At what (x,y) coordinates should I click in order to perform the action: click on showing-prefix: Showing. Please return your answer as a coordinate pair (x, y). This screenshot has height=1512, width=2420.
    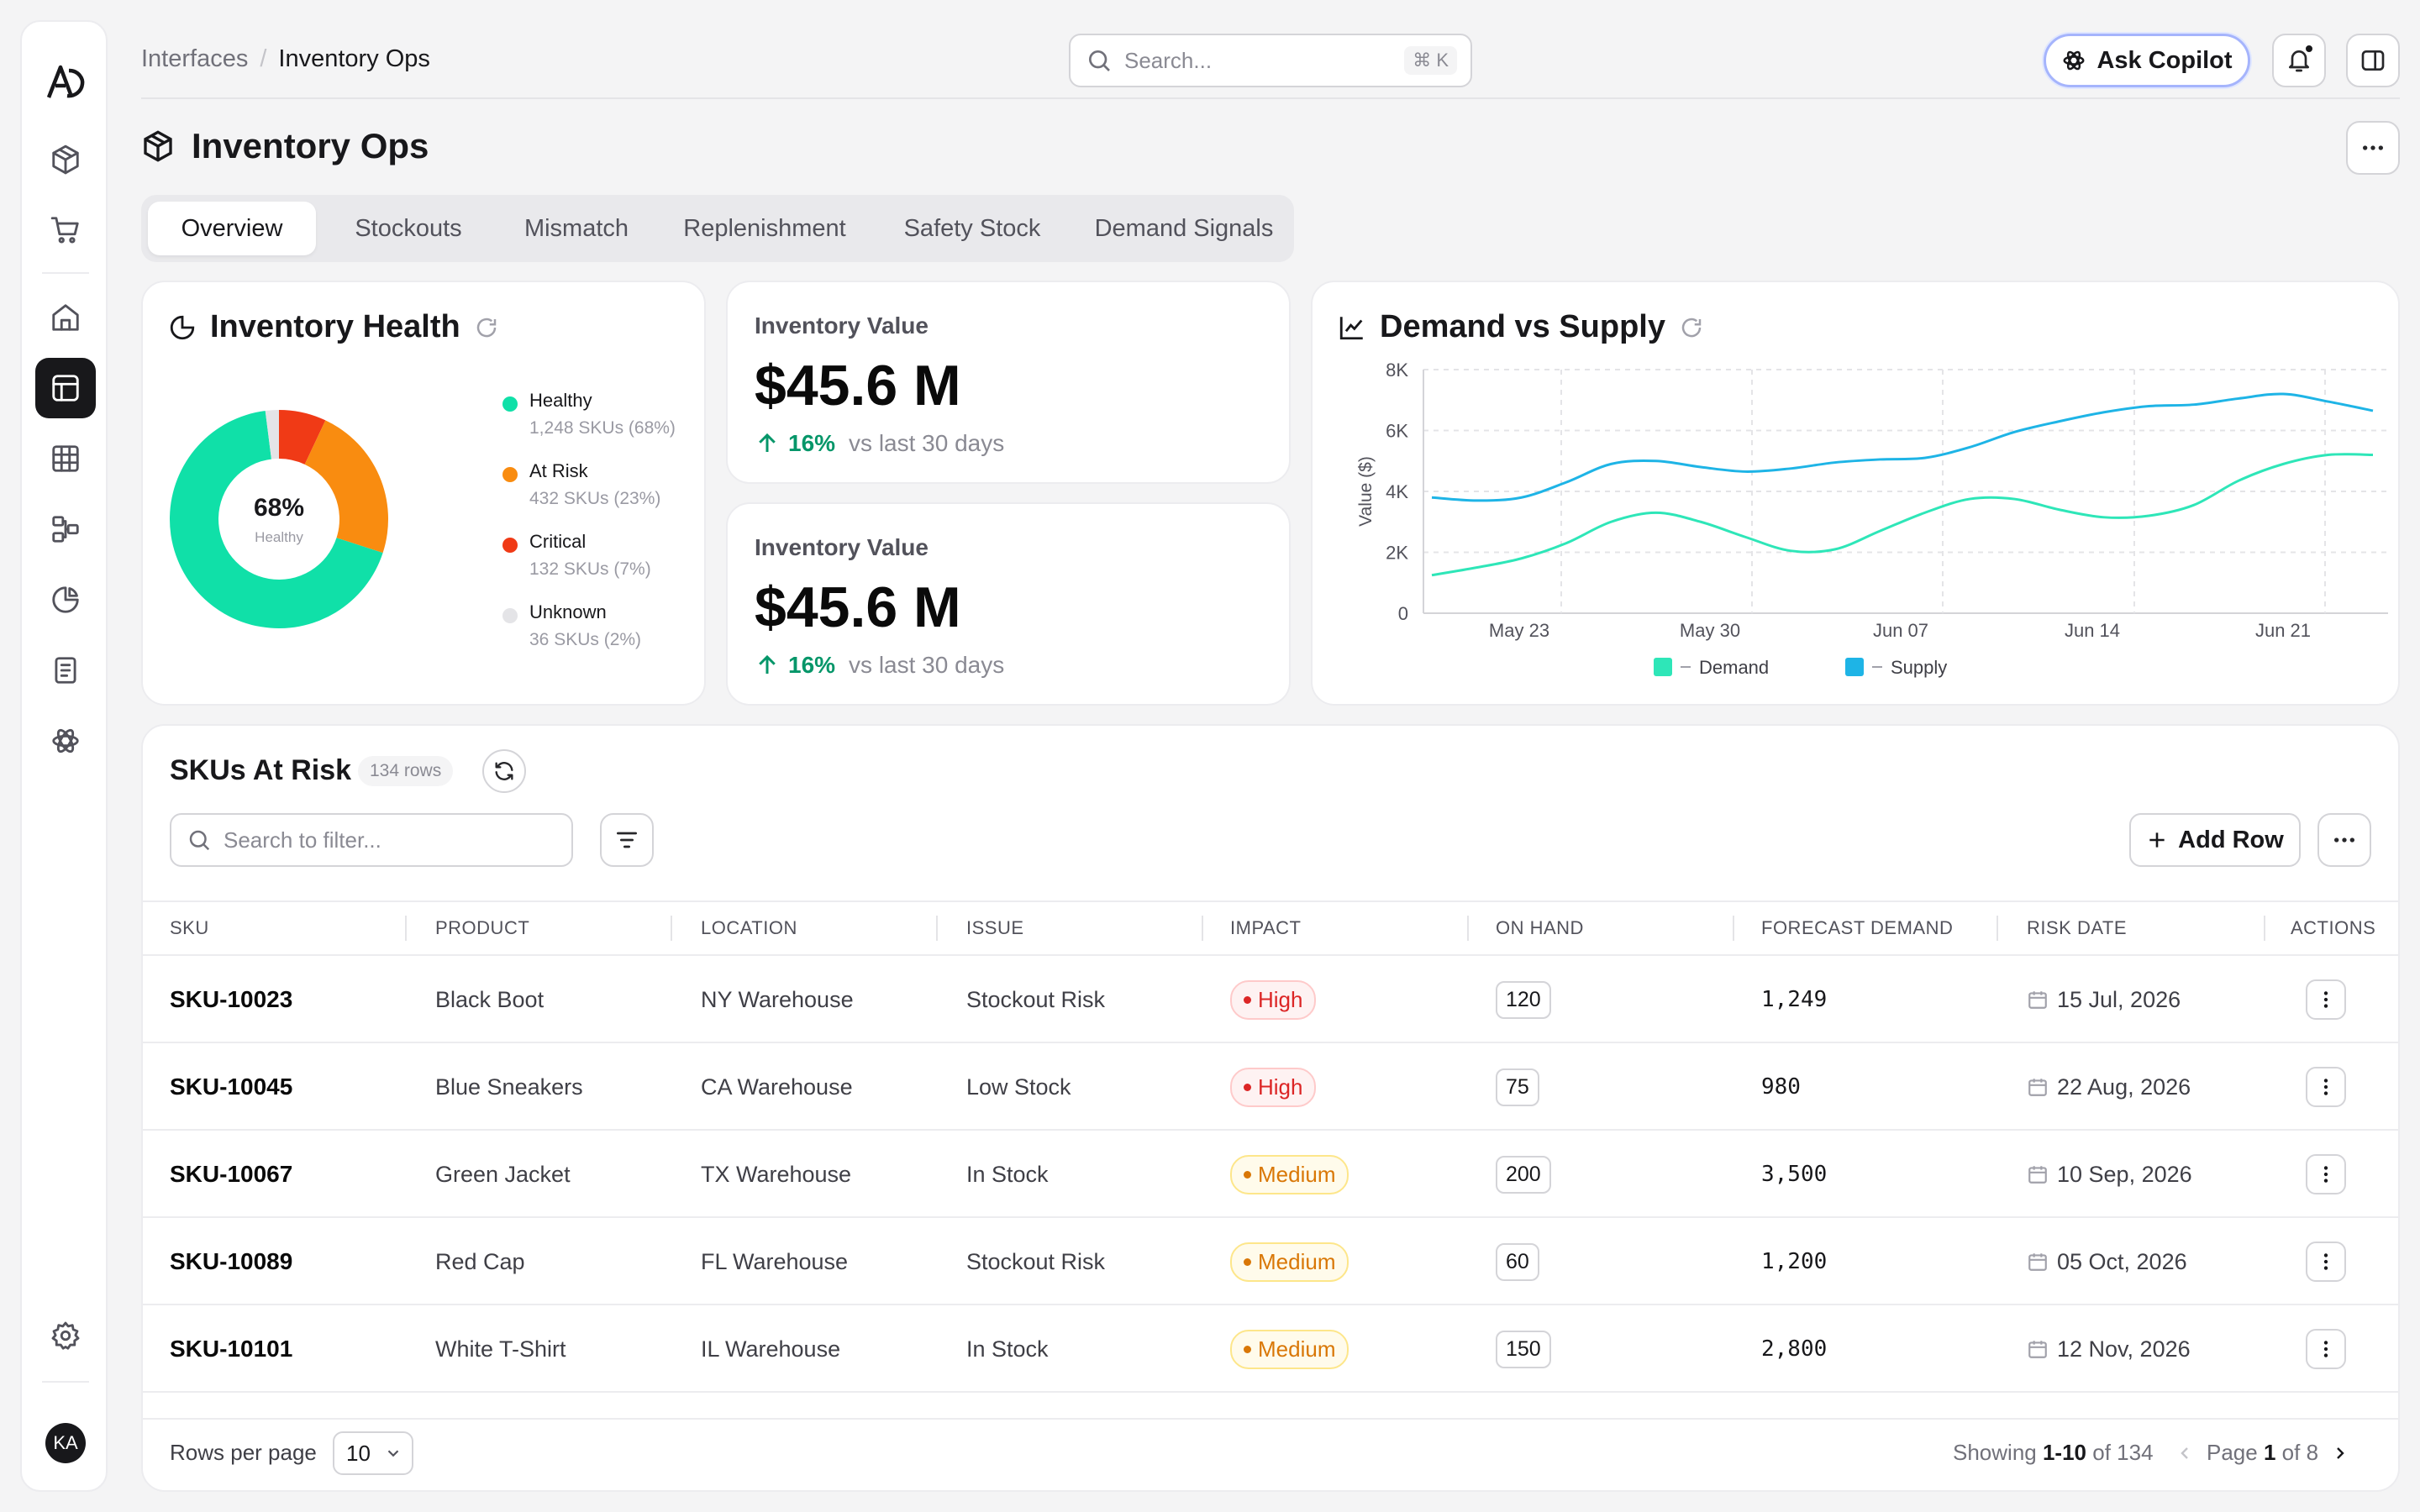
    Looking at the image, I should click on (1995, 1452).